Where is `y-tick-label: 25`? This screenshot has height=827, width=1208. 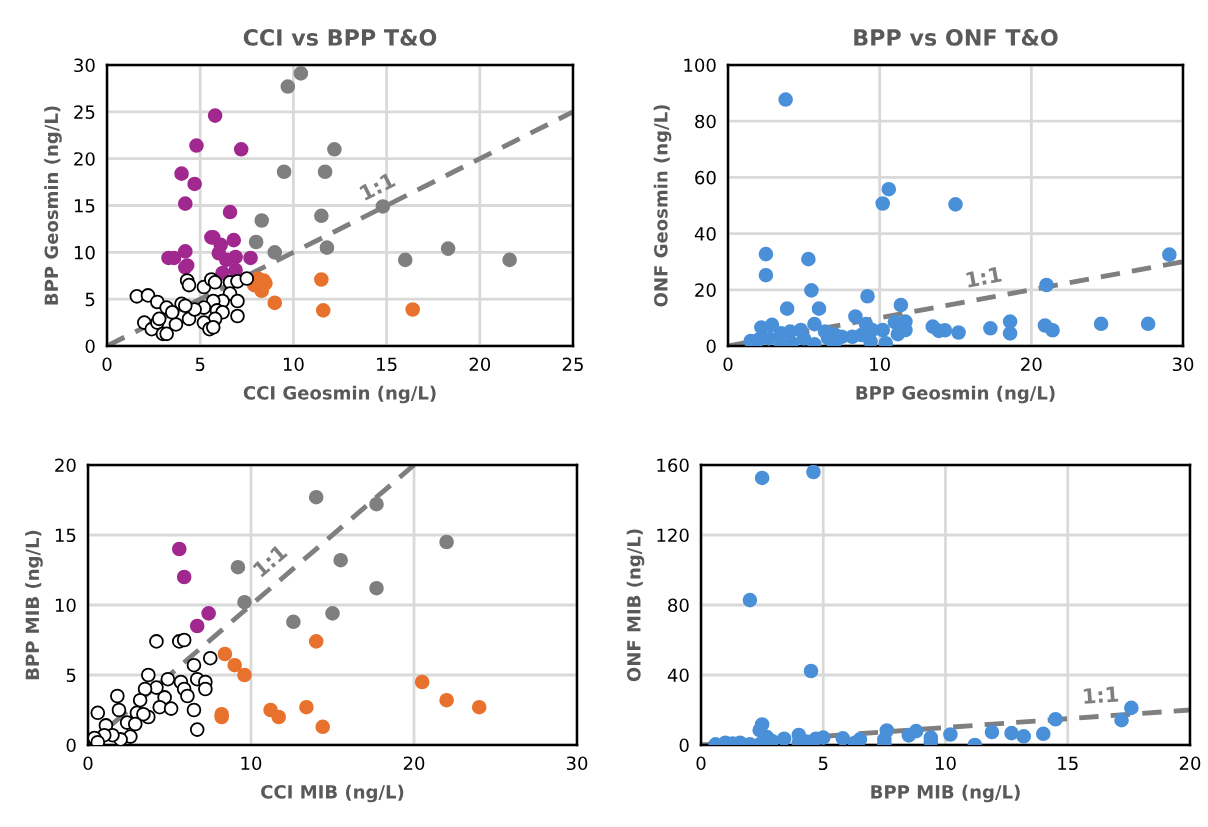 y-tick-label: 25 is located at coordinates (84, 112).